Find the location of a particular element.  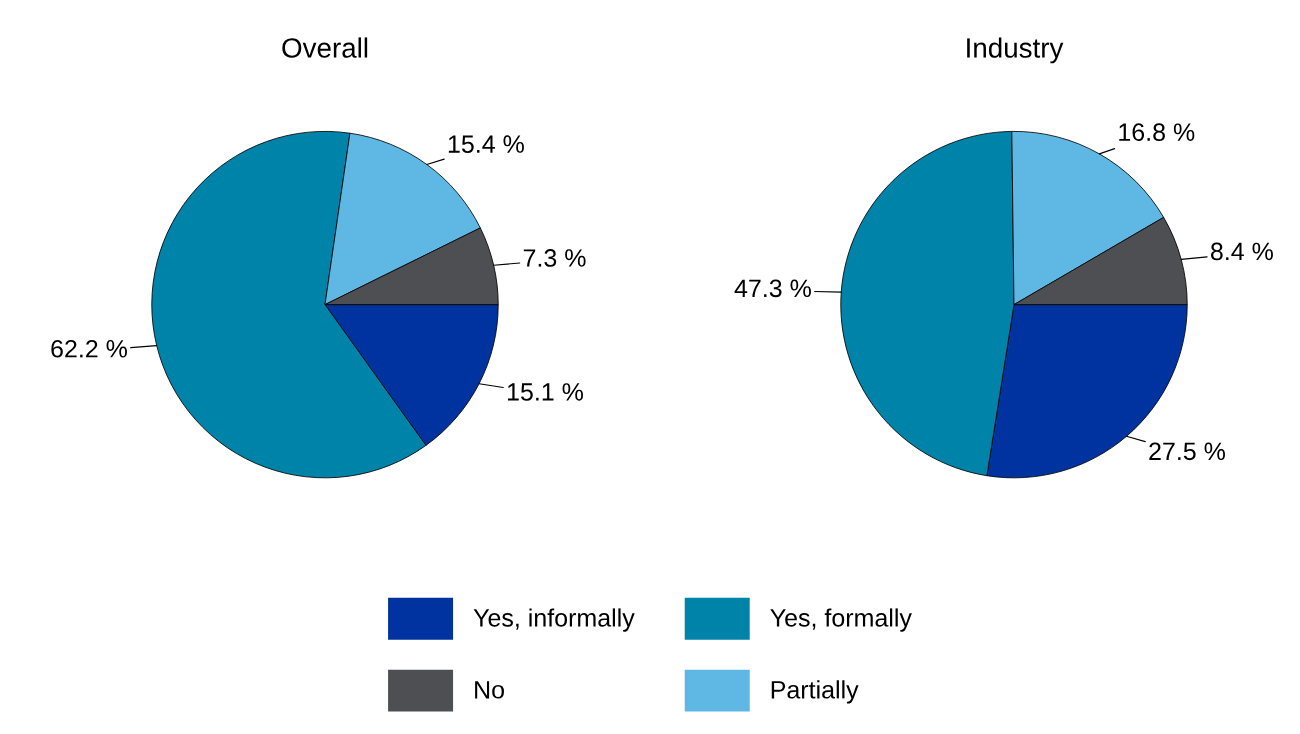

chart-title: Industry is located at coordinates (1015, 50).